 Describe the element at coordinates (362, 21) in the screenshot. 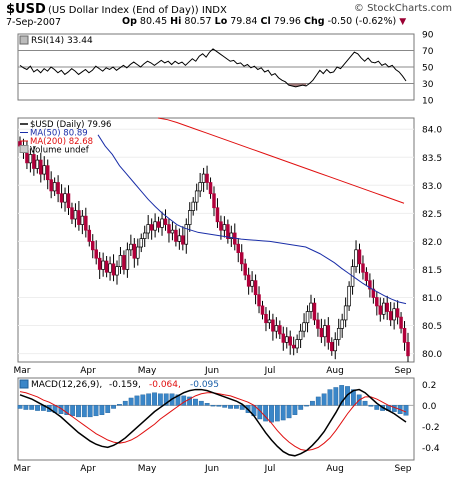

I see `chg-value: -0.50 (-0.62%)` at that location.